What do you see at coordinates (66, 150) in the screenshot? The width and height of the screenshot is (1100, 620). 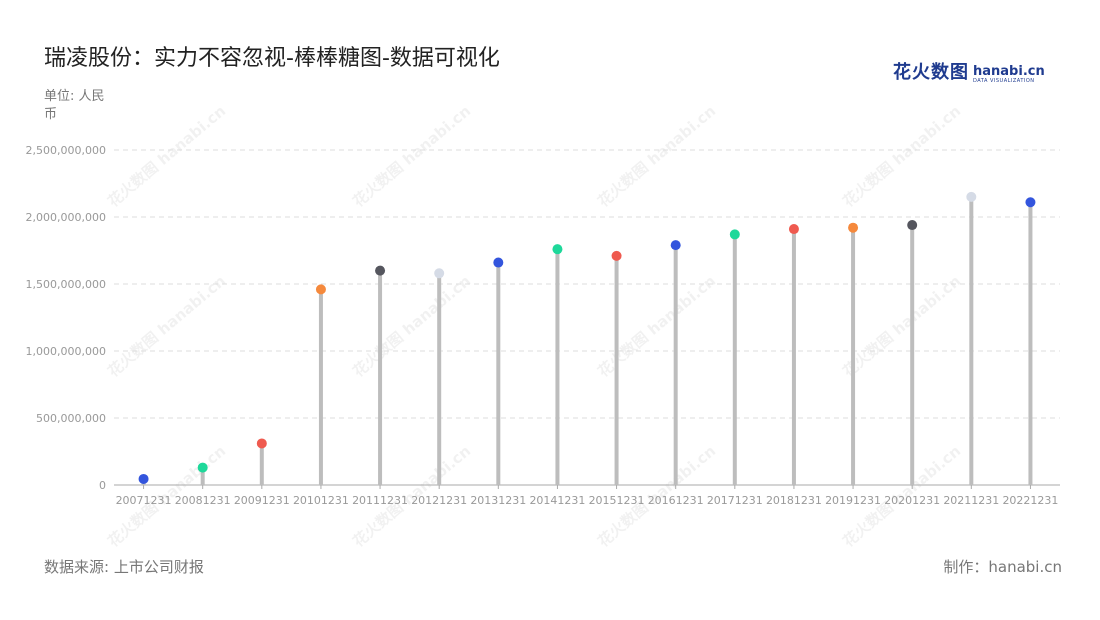 I see `y-tick-label: 2,500,000,000` at bounding box center [66, 150].